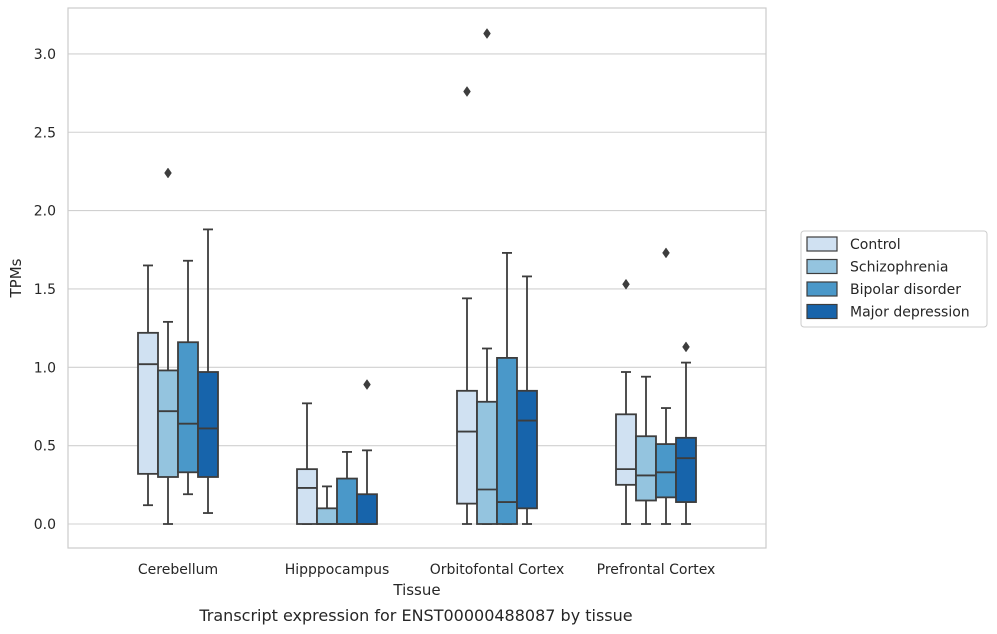  What do you see at coordinates (178, 570) in the screenshot?
I see `x-tick-label: Cerebellum` at bounding box center [178, 570].